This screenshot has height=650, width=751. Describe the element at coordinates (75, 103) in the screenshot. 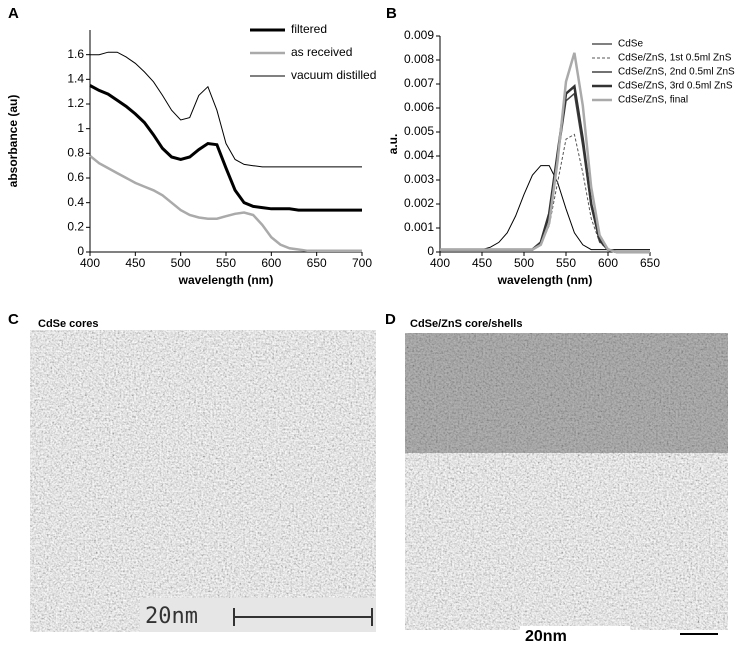

I see `y-tick-label: 1.2` at that location.